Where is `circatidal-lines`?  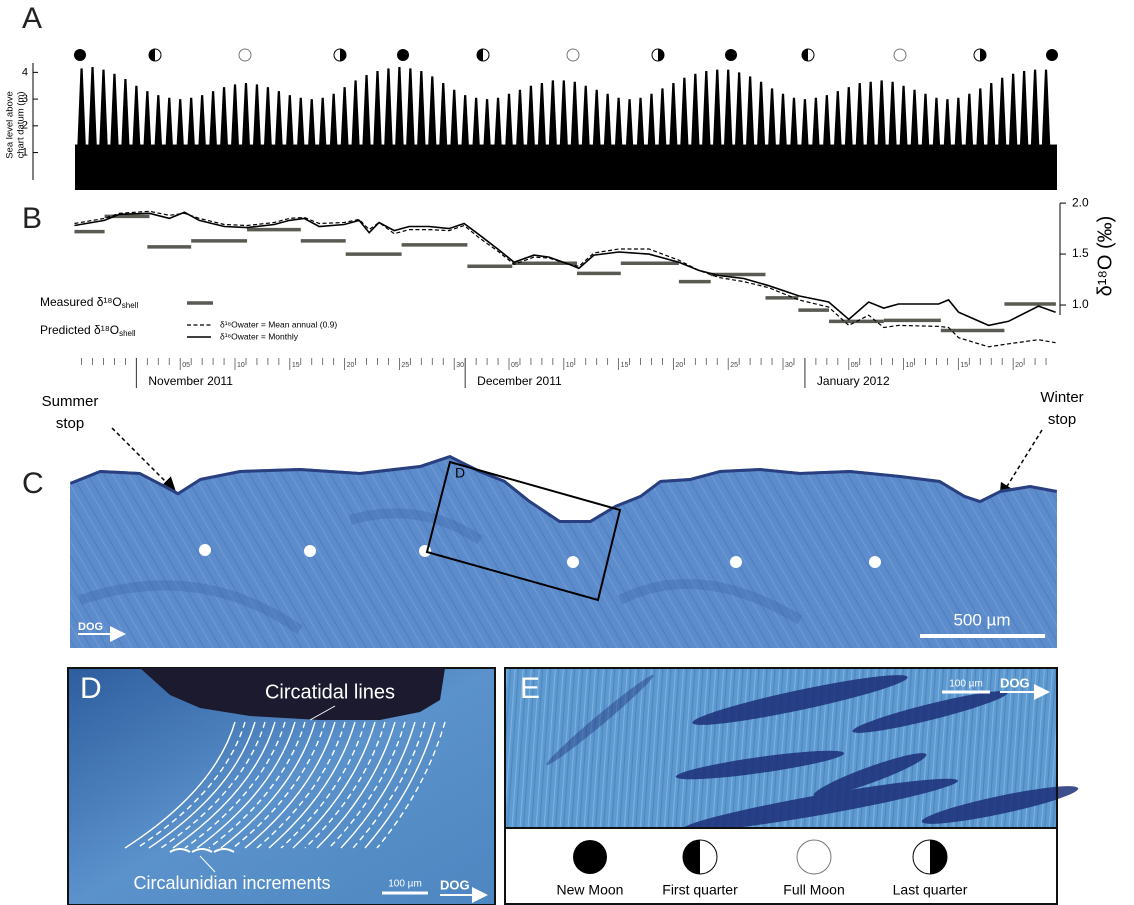
circatidal-lines is located at coordinates (285, 785).